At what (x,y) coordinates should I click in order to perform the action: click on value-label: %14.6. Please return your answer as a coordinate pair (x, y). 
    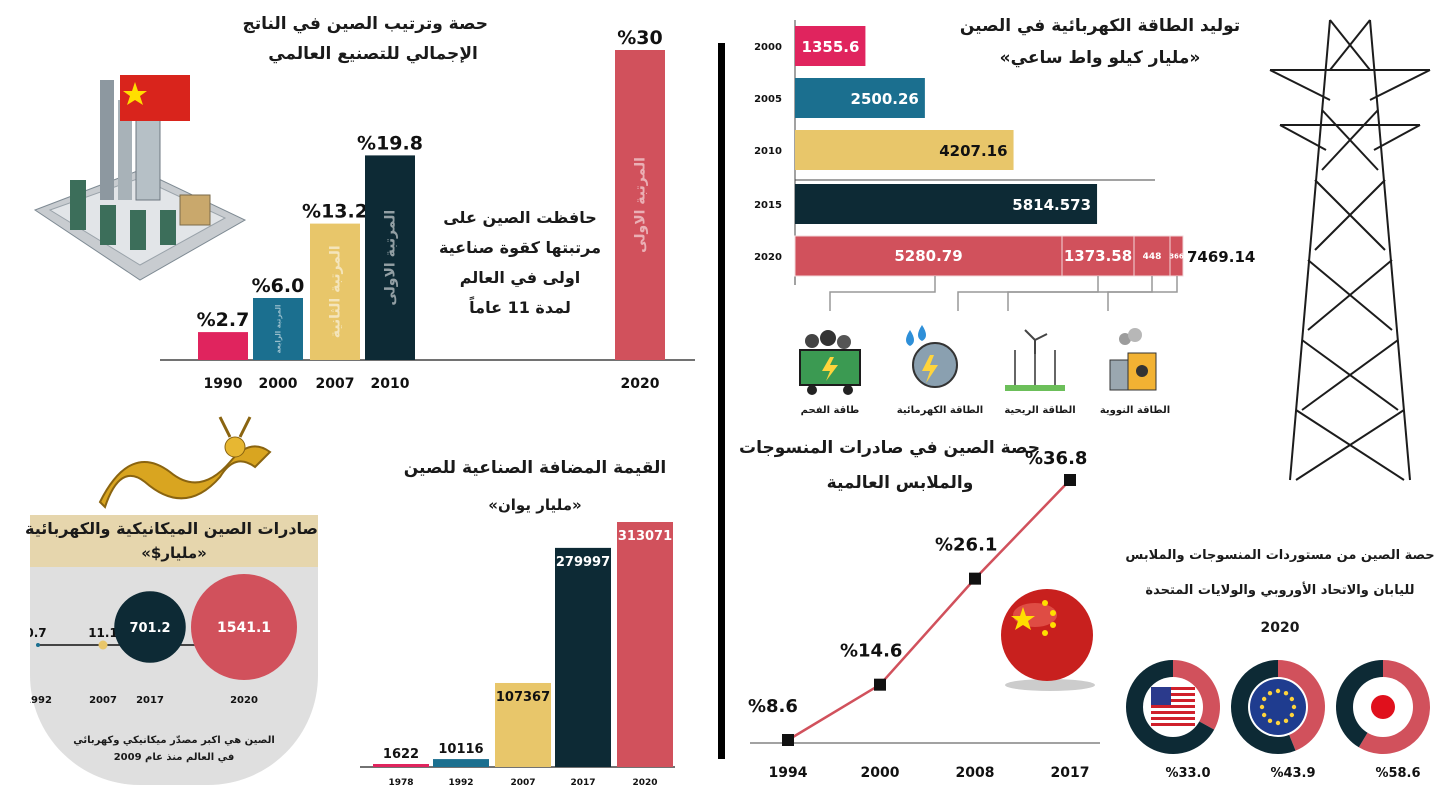
    Looking at the image, I should click on (871, 651).